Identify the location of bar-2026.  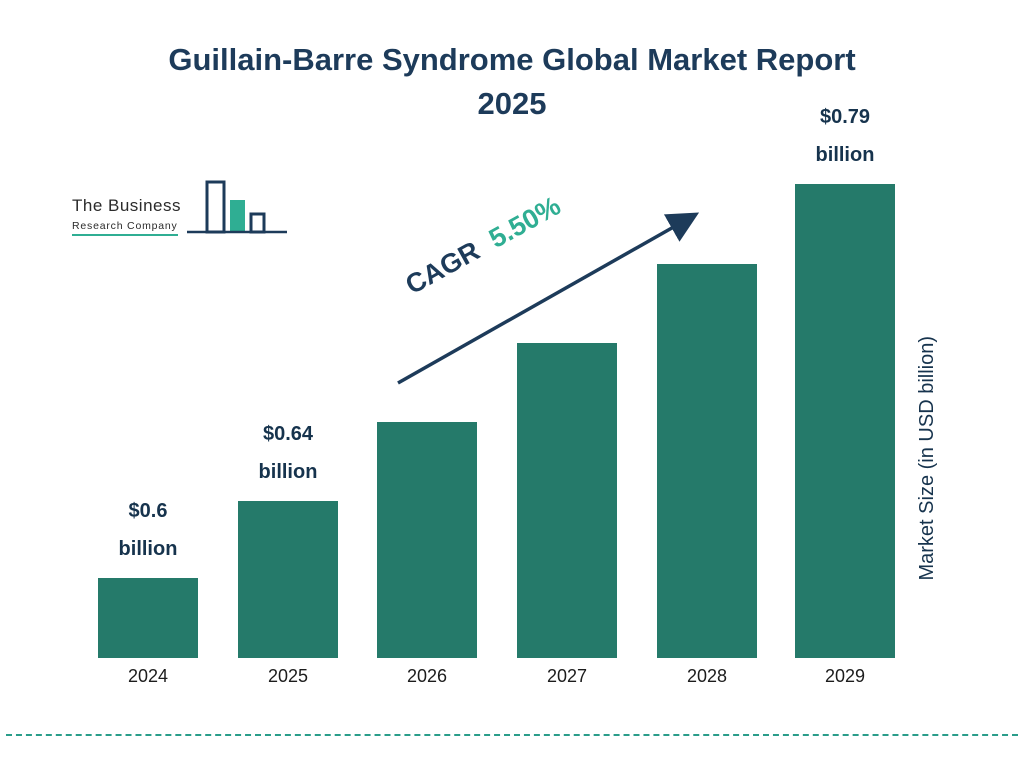
(427, 540).